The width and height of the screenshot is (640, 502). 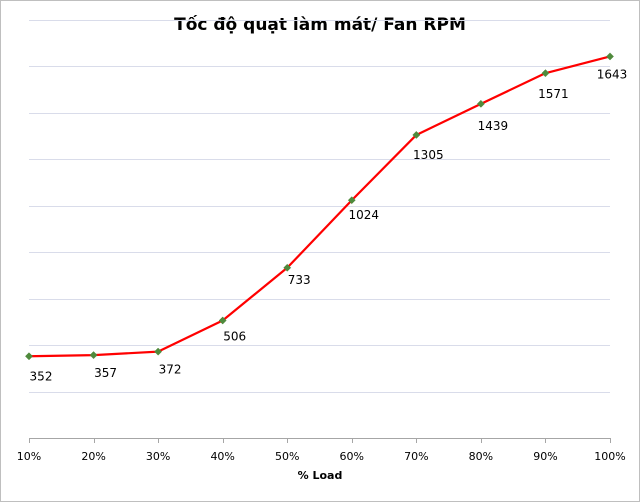 I want to click on data-label: 733, so click(x=299, y=280).